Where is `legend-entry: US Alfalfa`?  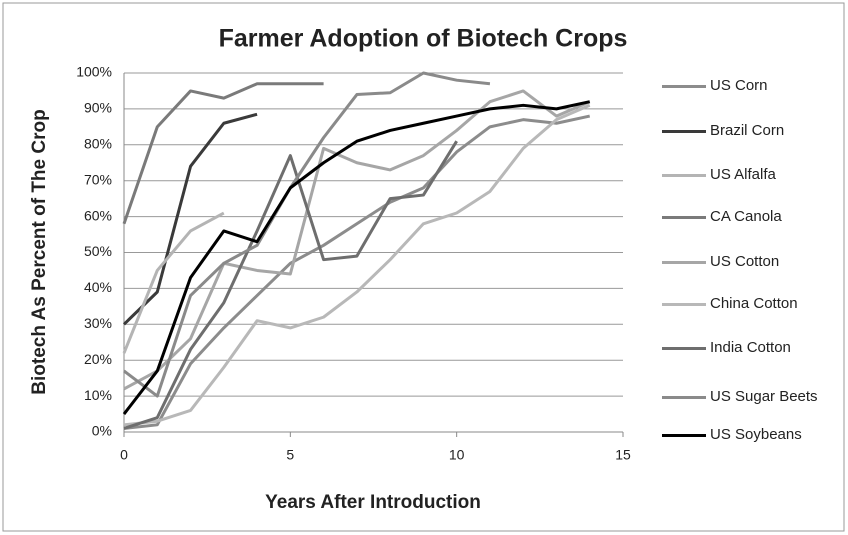
legend-entry: US Alfalfa is located at coordinates (741, 175).